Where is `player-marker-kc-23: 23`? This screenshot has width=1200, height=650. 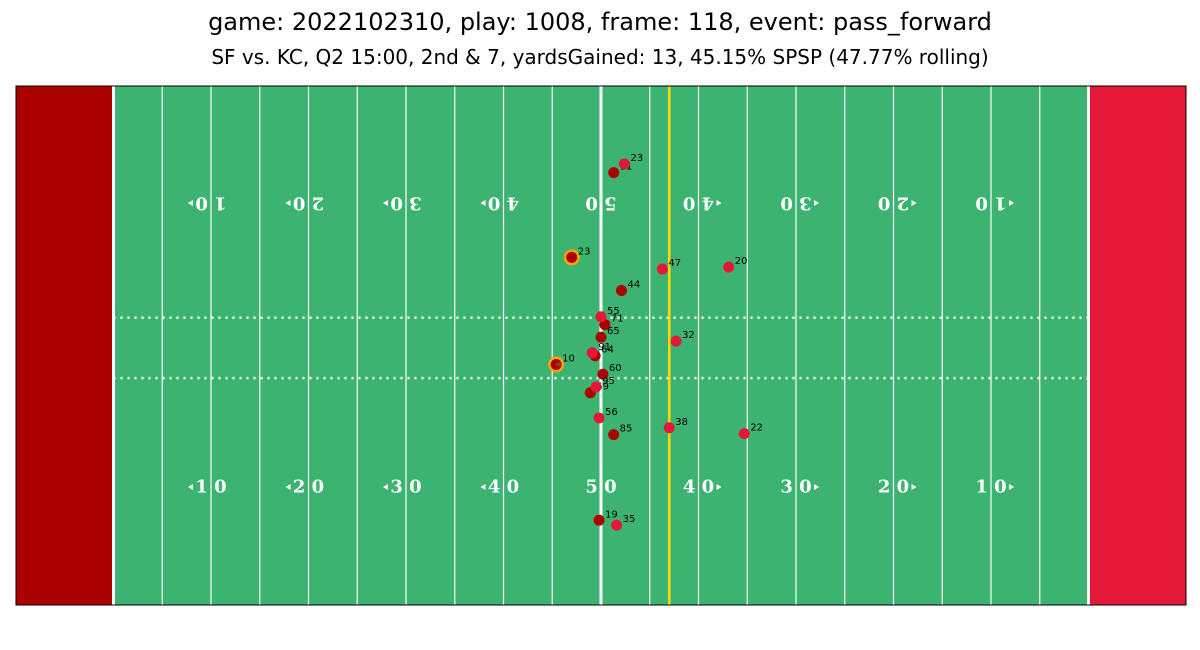 player-marker-kc-23: 23 is located at coordinates (630, 161).